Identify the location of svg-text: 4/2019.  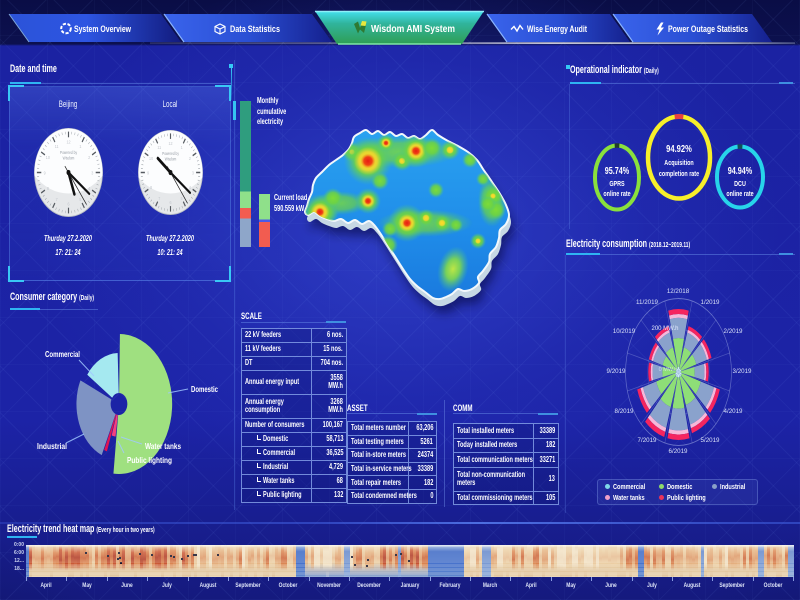
(733, 411).